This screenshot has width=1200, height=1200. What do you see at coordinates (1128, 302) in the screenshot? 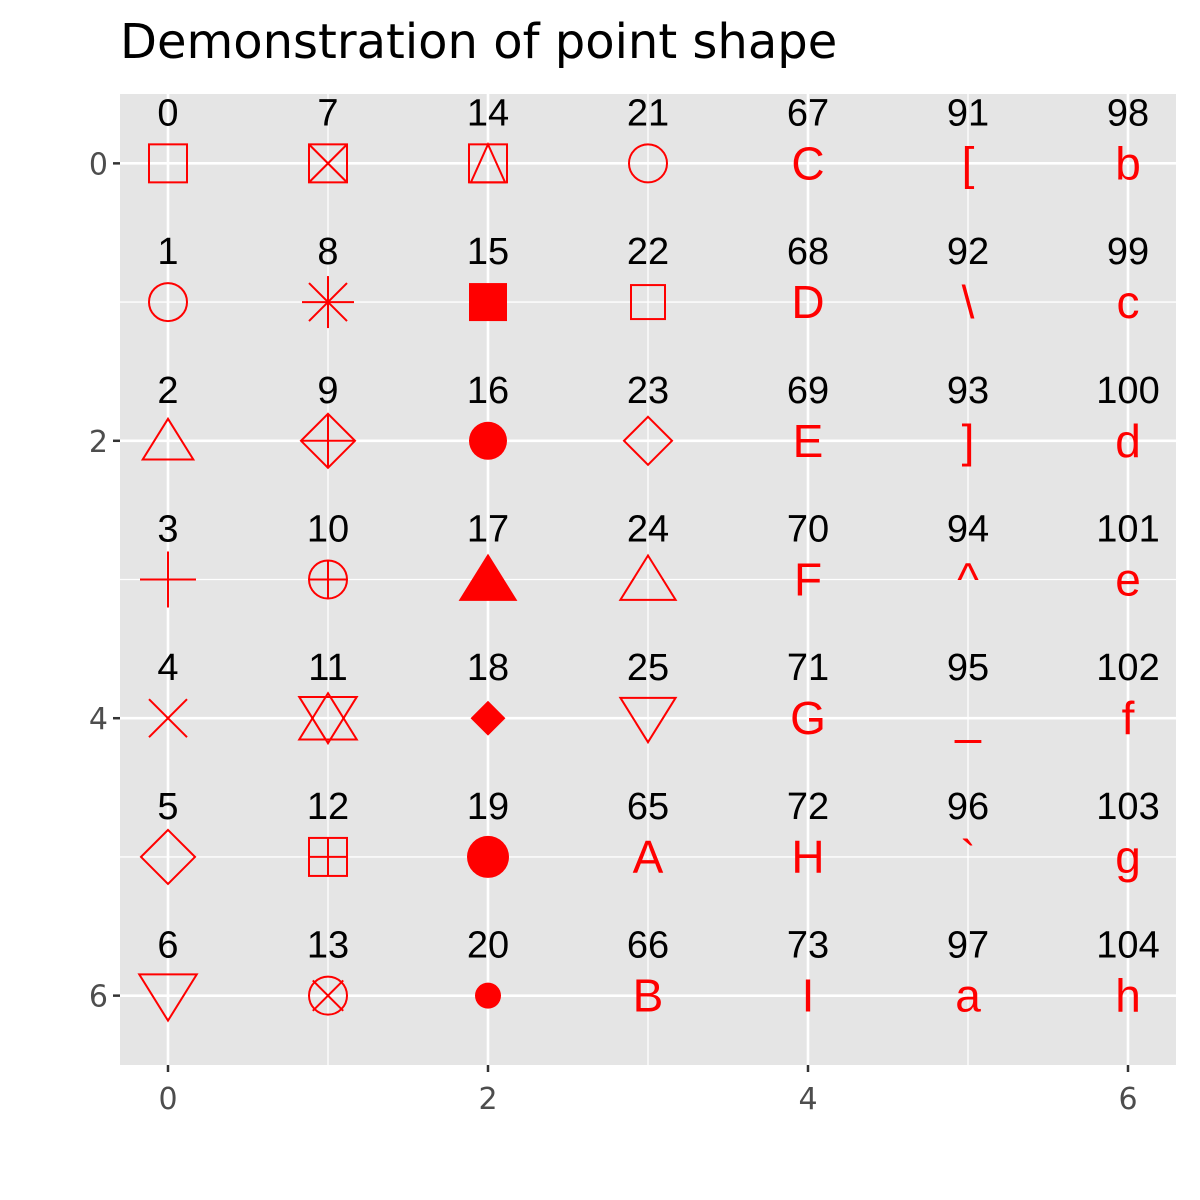
I see `svg-text: c` at bounding box center [1128, 302].